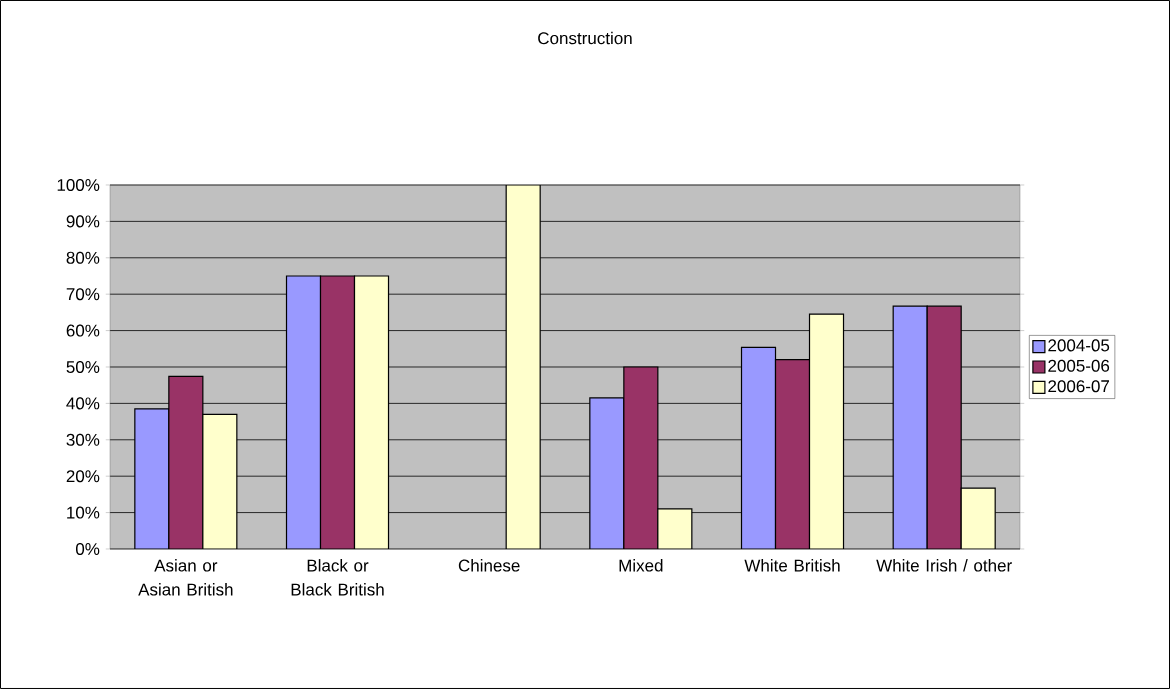 The height and width of the screenshot is (689, 1170). What do you see at coordinates (641, 565) in the screenshot?
I see `x-tick-label: Mixed` at bounding box center [641, 565].